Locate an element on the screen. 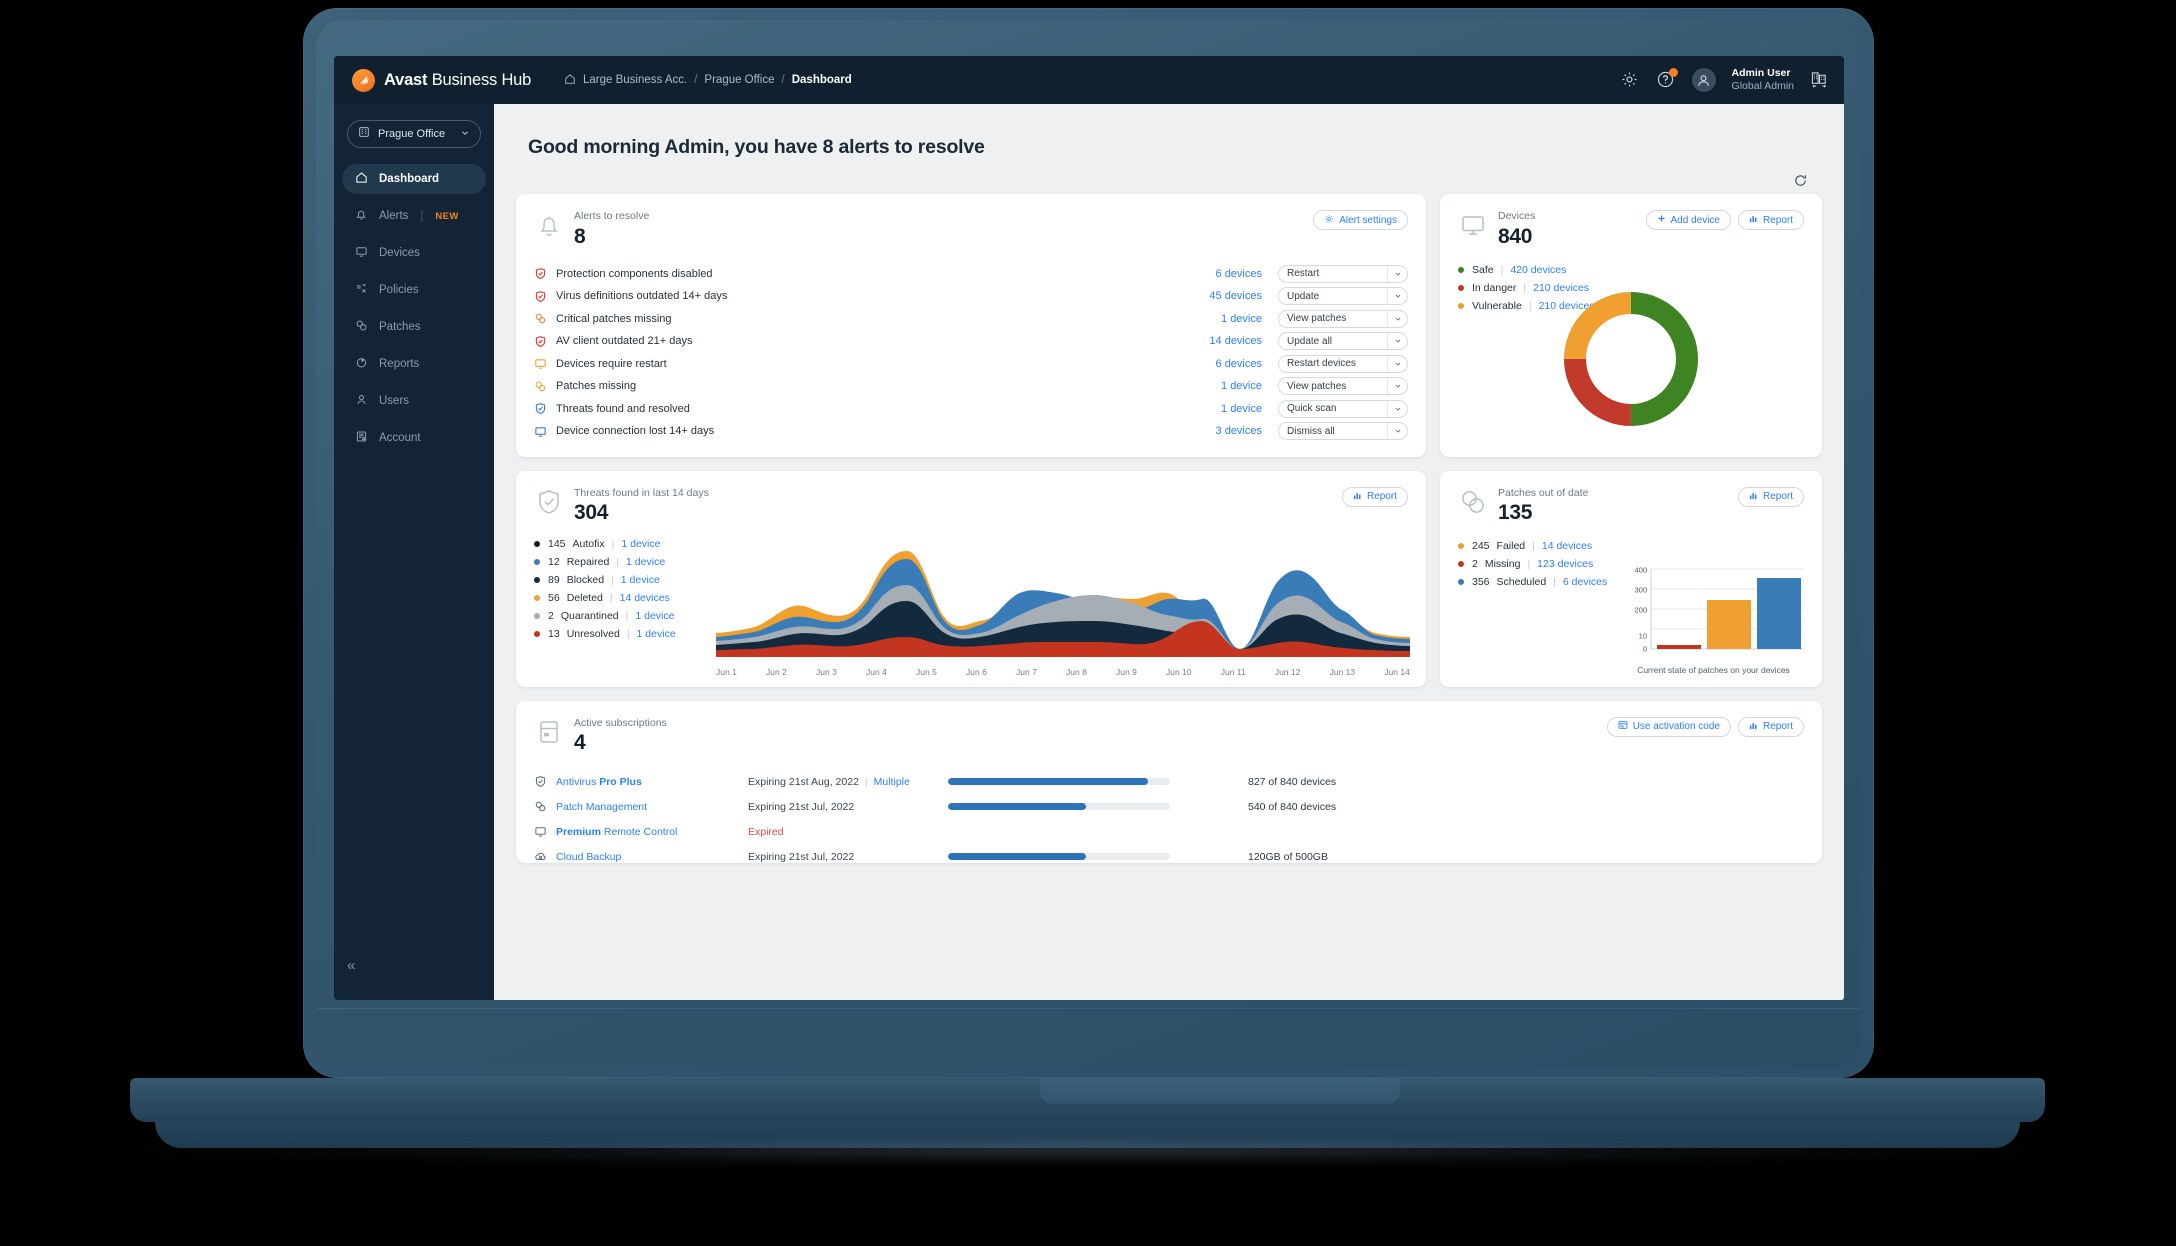 The height and width of the screenshot is (1246, 2176). user-info: Admin User Global Admin is located at coordinates (1763, 80).